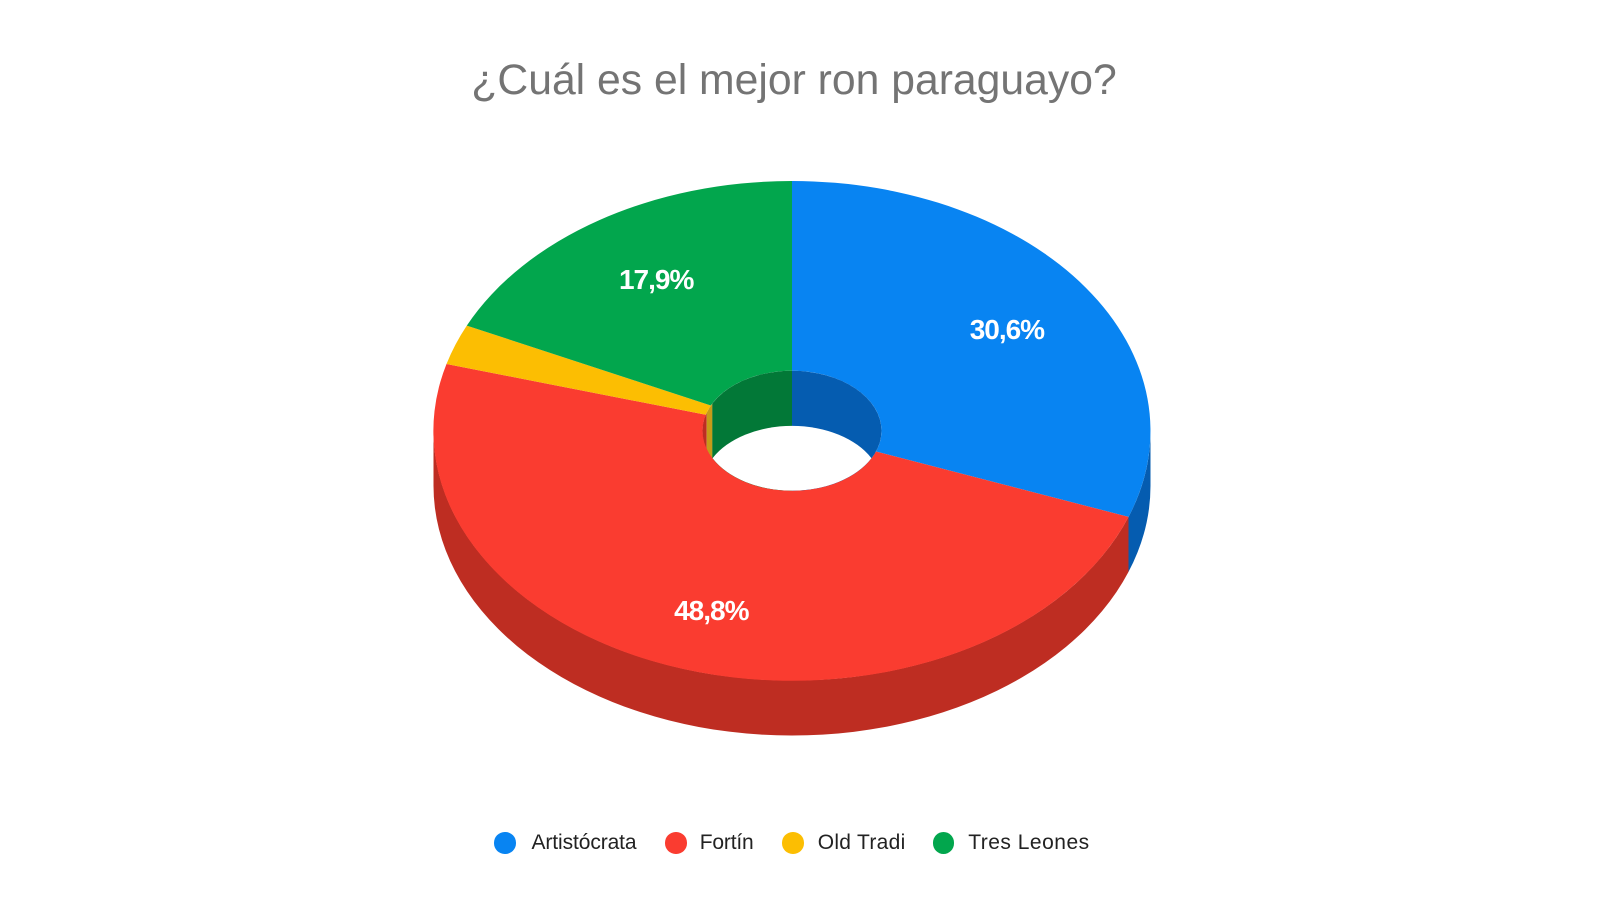 This screenshot has height=900, width=1600. I want to click on svg-text: 48,8%, so click(711, 610).